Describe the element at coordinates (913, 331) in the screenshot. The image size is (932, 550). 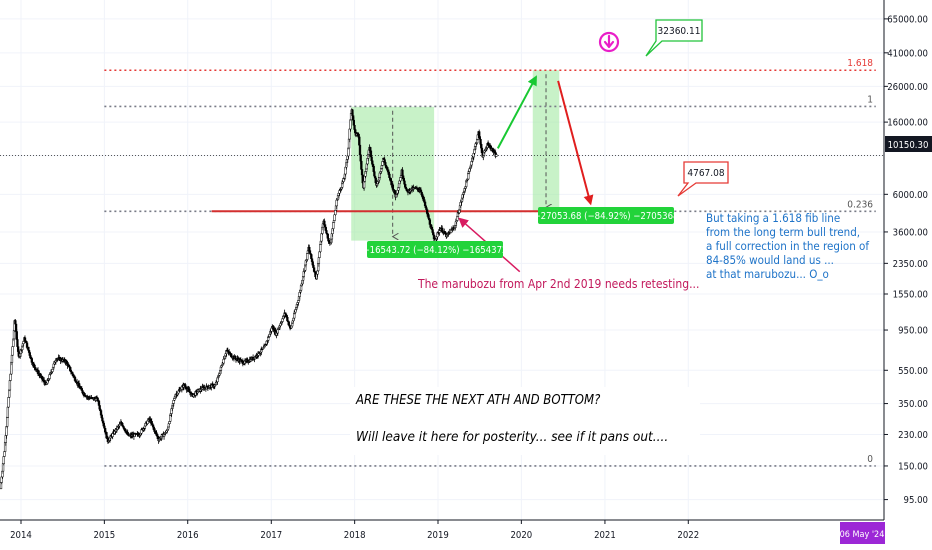
I see `price-tick-label: 950.00` at that location.